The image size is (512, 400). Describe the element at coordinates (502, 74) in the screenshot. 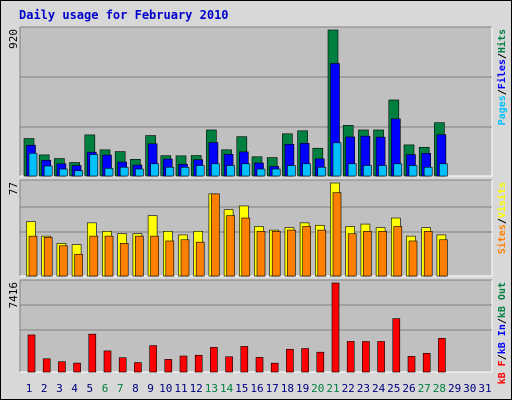

I see `legend-files: Files` at that location.